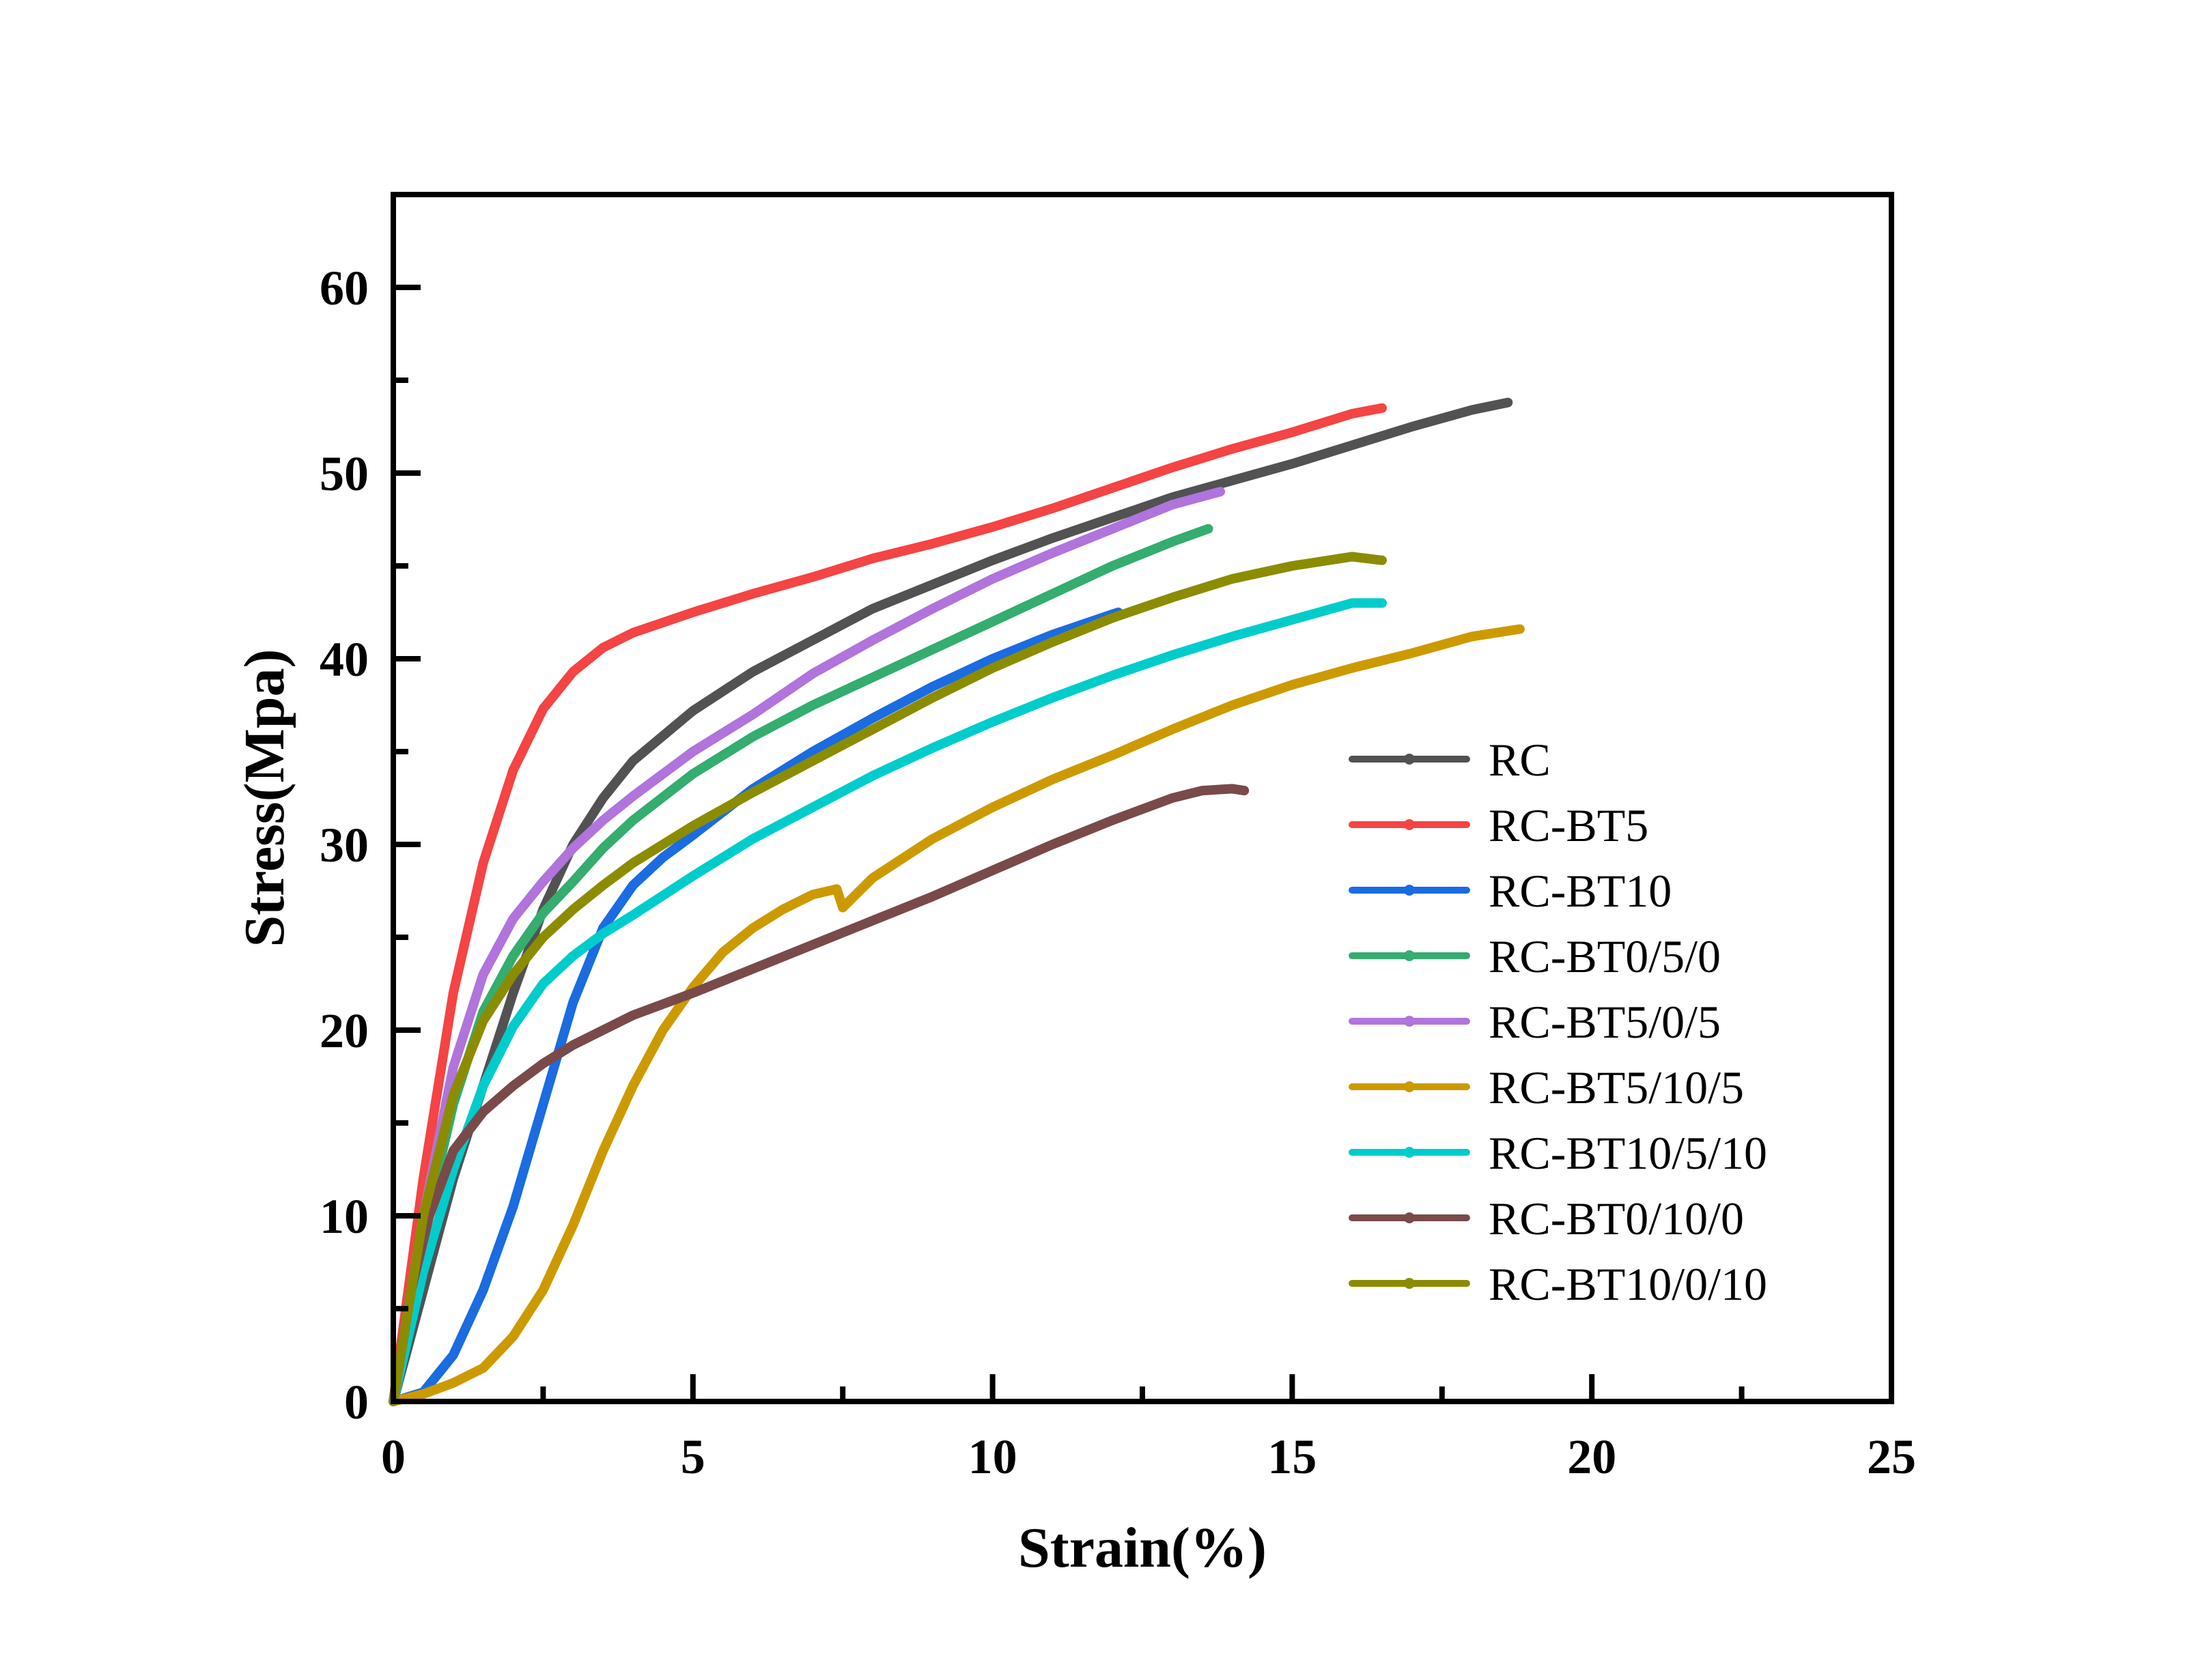 This screenshot has width=2196, height=1680. Describe the element at coordinates (344, 288) in the screenshot. I see `y-tick-label: 60` at that location.